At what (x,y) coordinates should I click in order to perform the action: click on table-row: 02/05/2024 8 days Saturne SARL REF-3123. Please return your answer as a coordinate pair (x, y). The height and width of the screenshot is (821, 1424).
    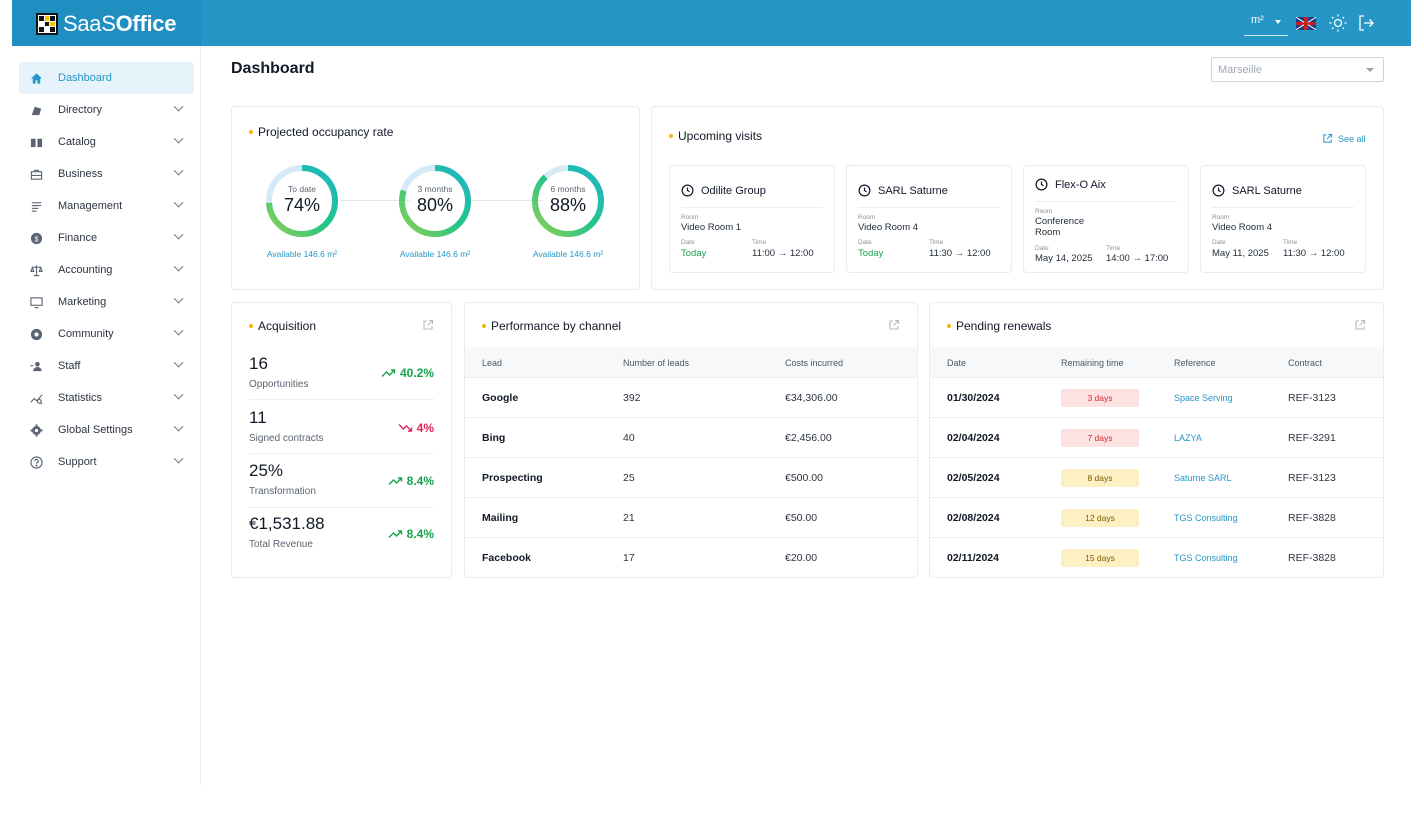
    Looking at the image, I should click on (1156, 478).